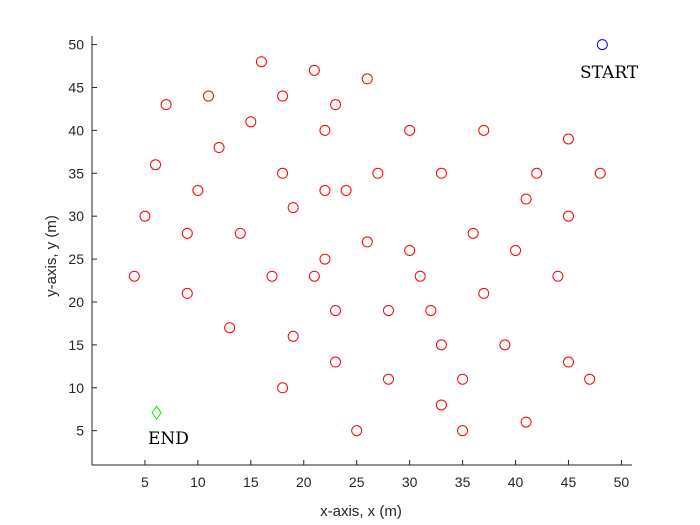  I want to click on x-tick-label: 45, so click(569, 482).